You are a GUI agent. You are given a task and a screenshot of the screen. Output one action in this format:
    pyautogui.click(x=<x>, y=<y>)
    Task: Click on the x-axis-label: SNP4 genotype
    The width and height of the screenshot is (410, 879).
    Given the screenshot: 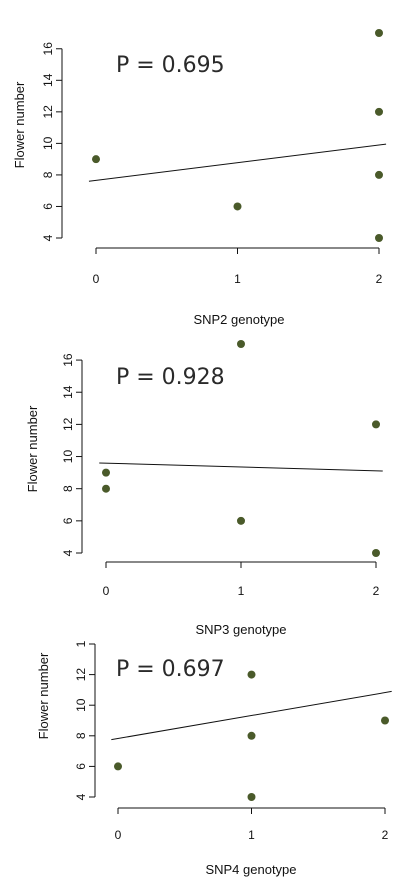 What is the action you would take?
    pyautogui.click(x=250, y=869)
    